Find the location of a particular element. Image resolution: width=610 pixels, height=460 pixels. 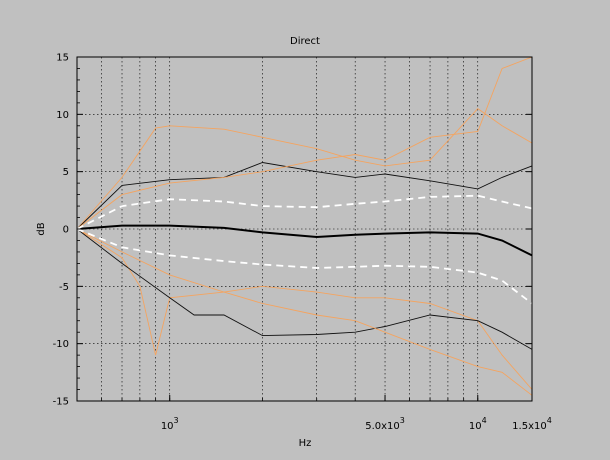

series-line-upper-spread is located at coordinates (304, 212).